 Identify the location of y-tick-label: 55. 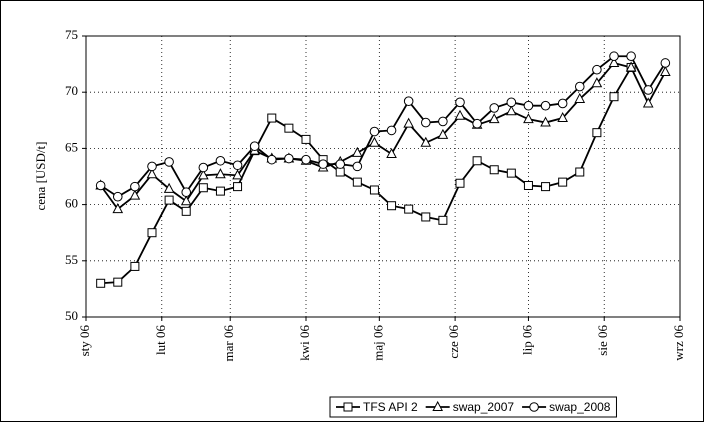
(71, 259).